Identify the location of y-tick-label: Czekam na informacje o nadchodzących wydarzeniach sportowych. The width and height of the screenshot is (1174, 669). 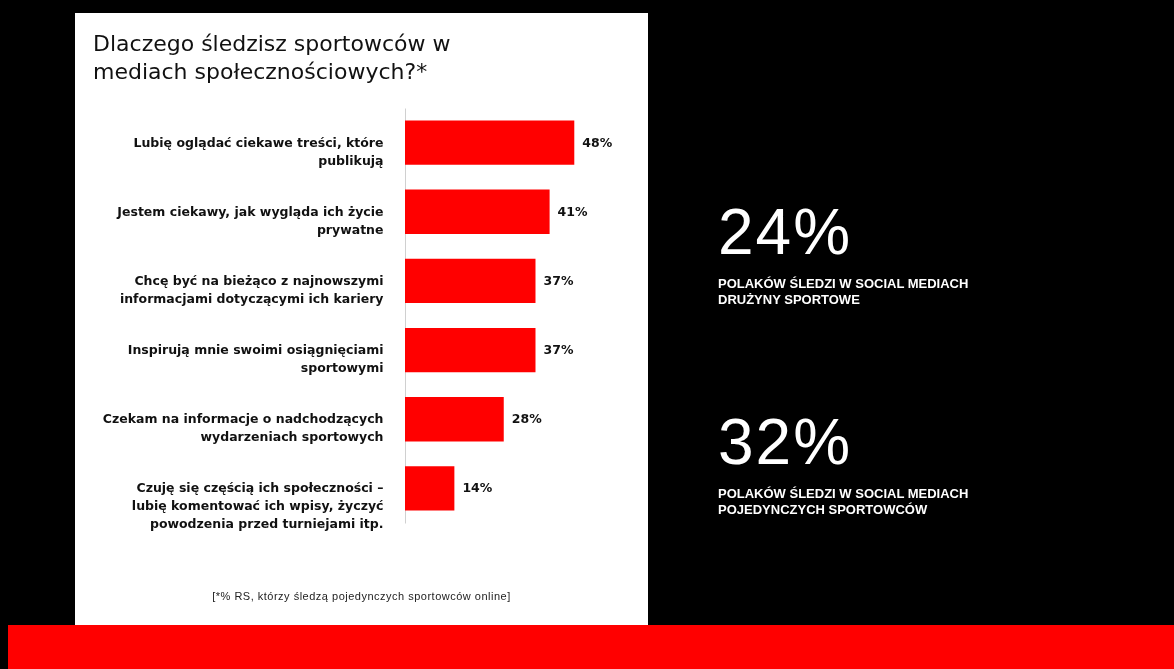
(243, 428).